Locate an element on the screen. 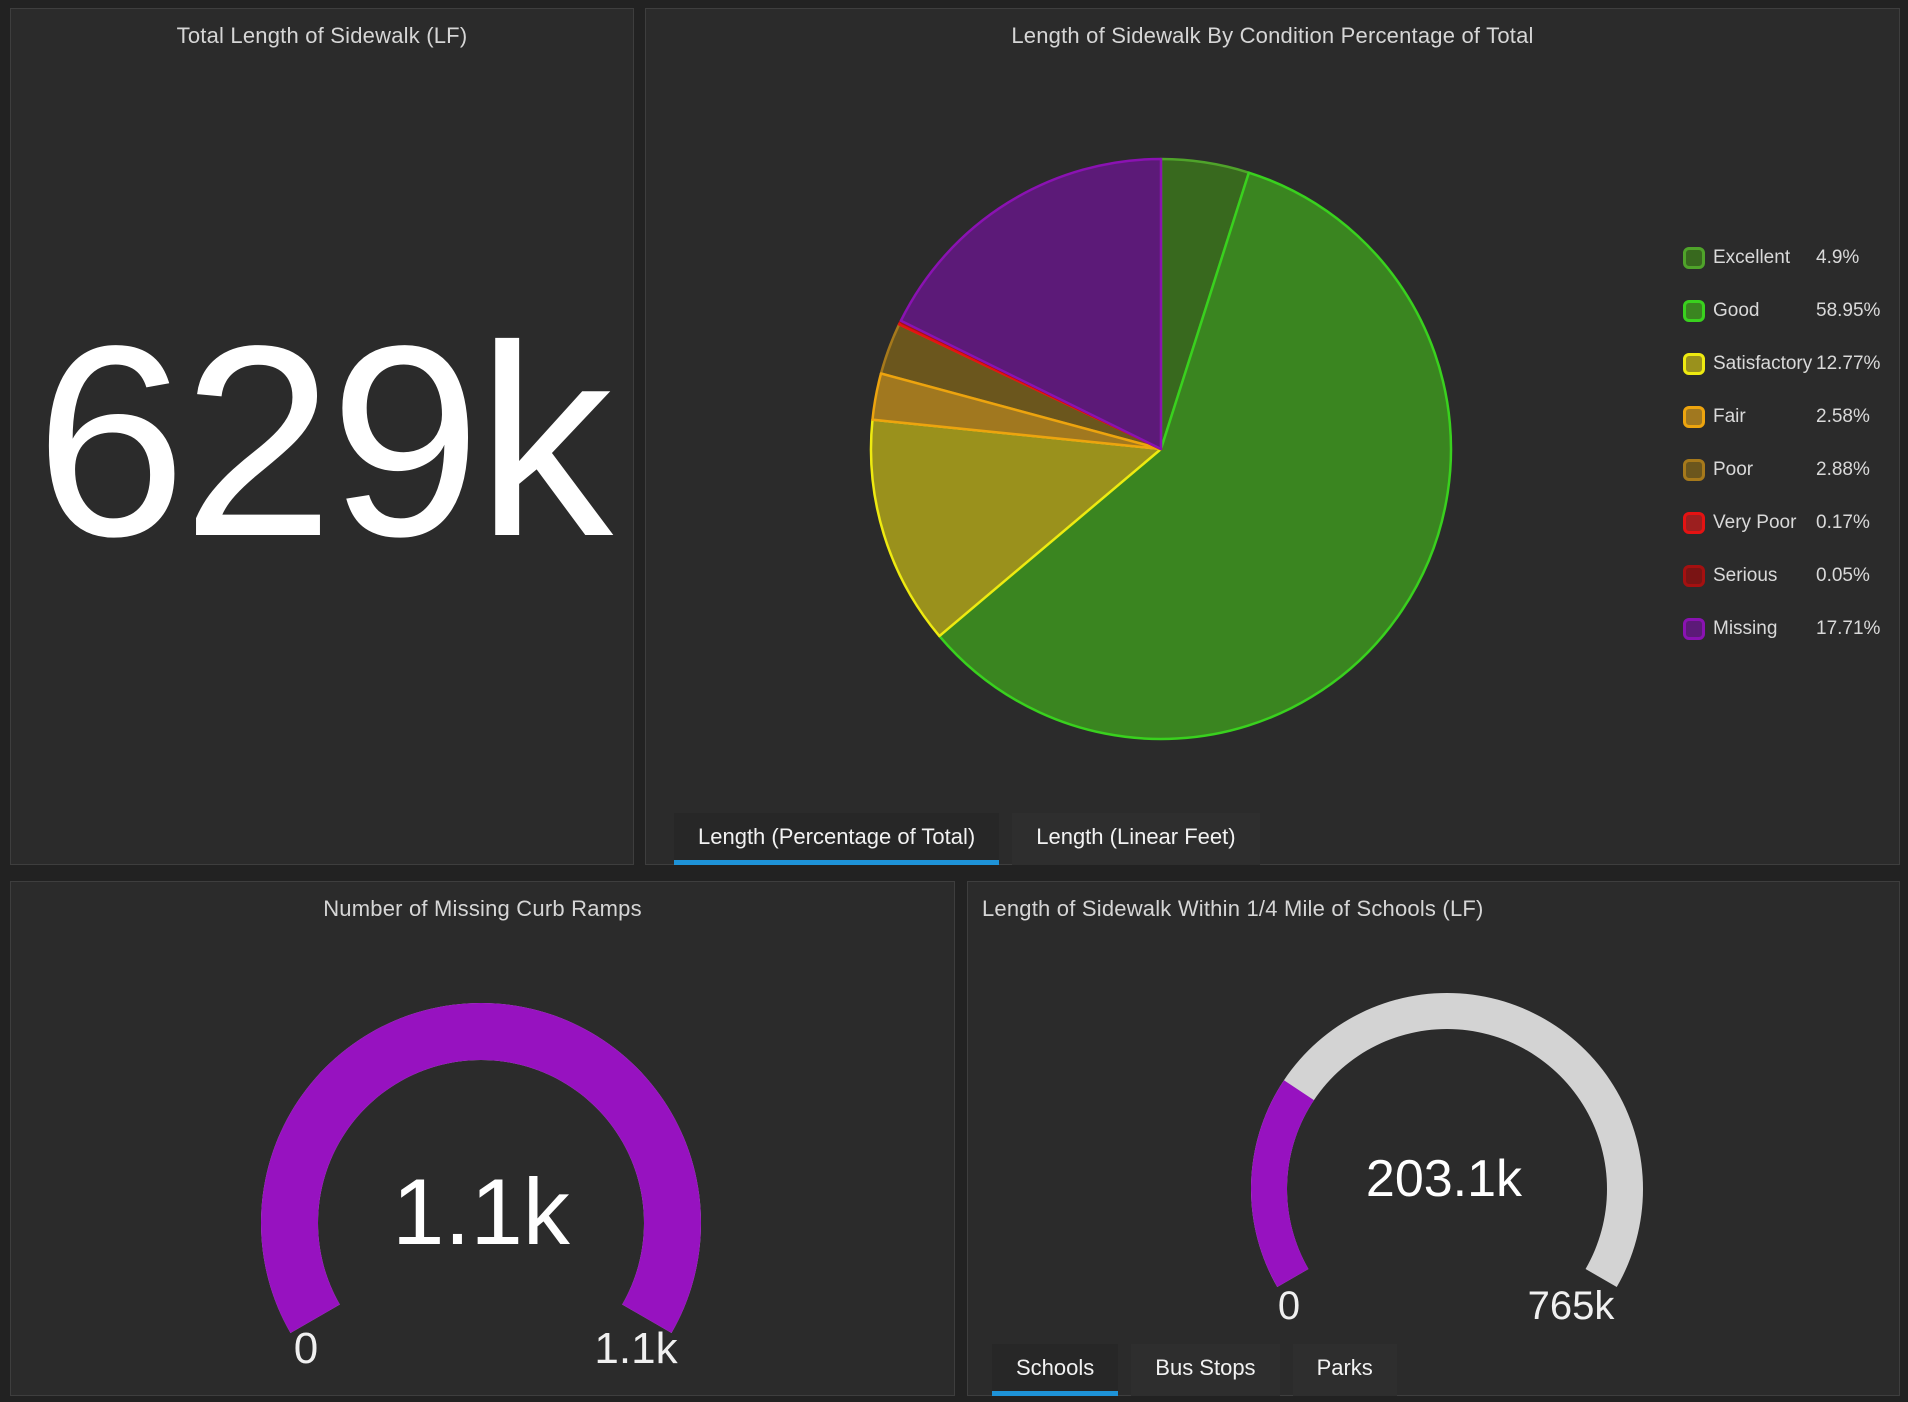 Image resolution: width=1908 pixels, height=1402 pixels. legend-label: Very Poor is located at coordinates (1755, 522).